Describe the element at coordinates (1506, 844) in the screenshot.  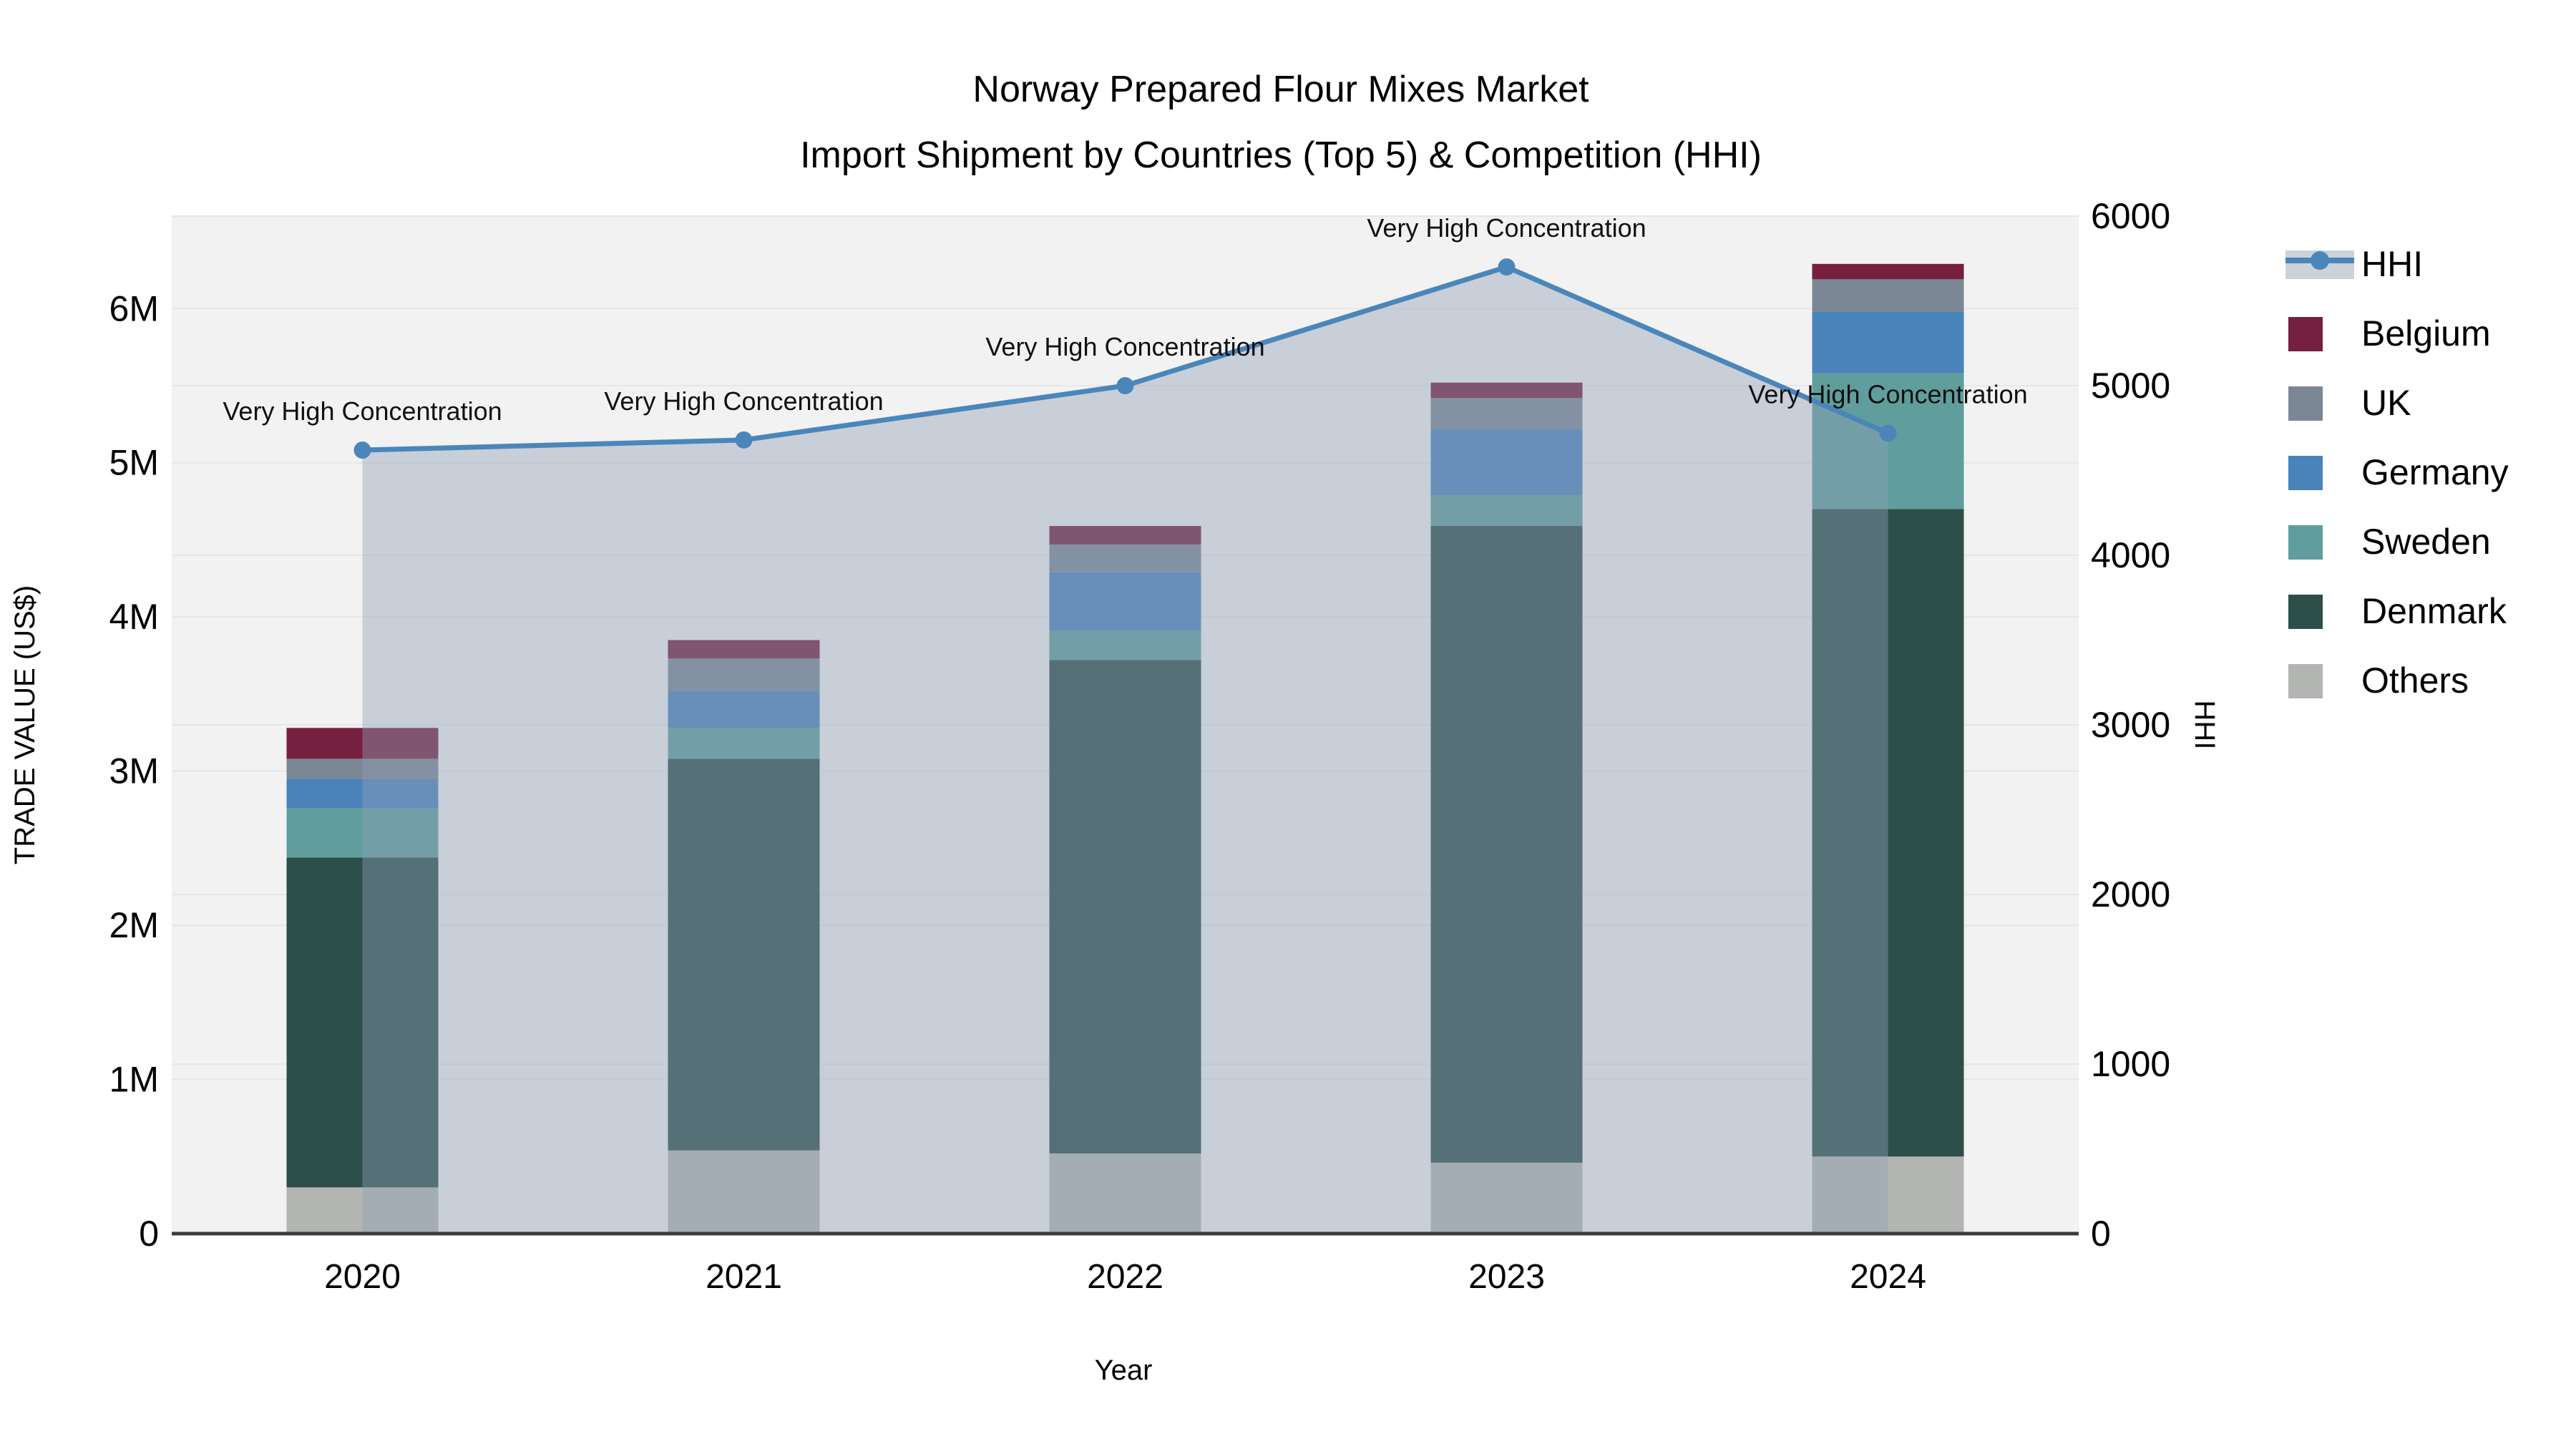
I see `bar-segment-denmark-2023` at that location.